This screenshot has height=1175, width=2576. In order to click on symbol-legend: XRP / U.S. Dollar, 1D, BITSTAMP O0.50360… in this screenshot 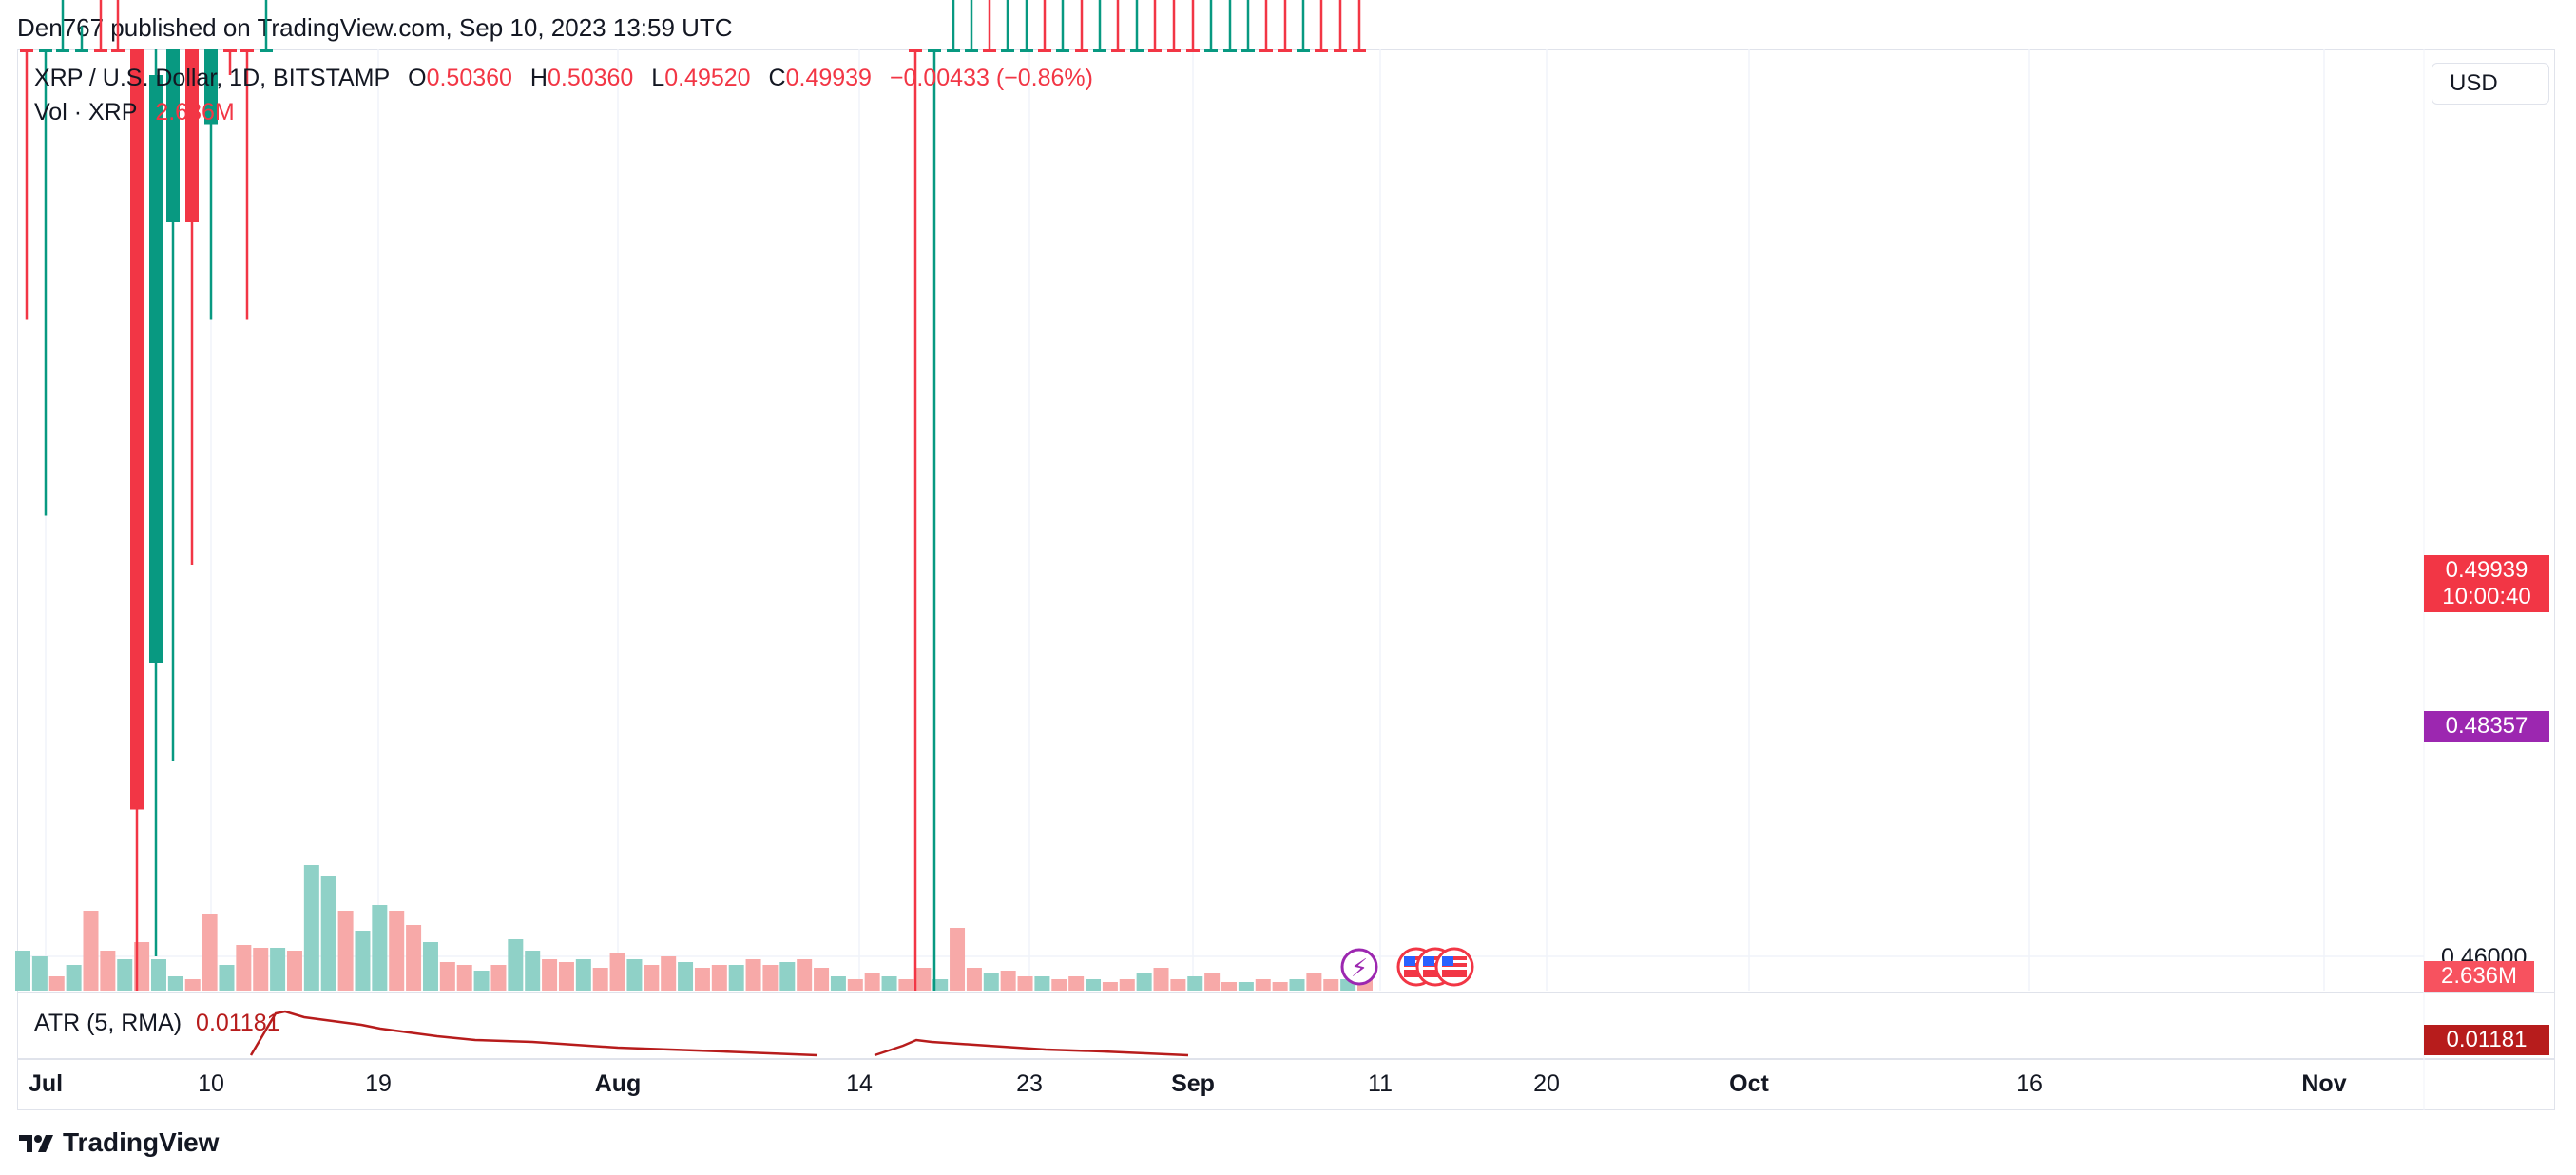, I will do `click(565, 78)`.